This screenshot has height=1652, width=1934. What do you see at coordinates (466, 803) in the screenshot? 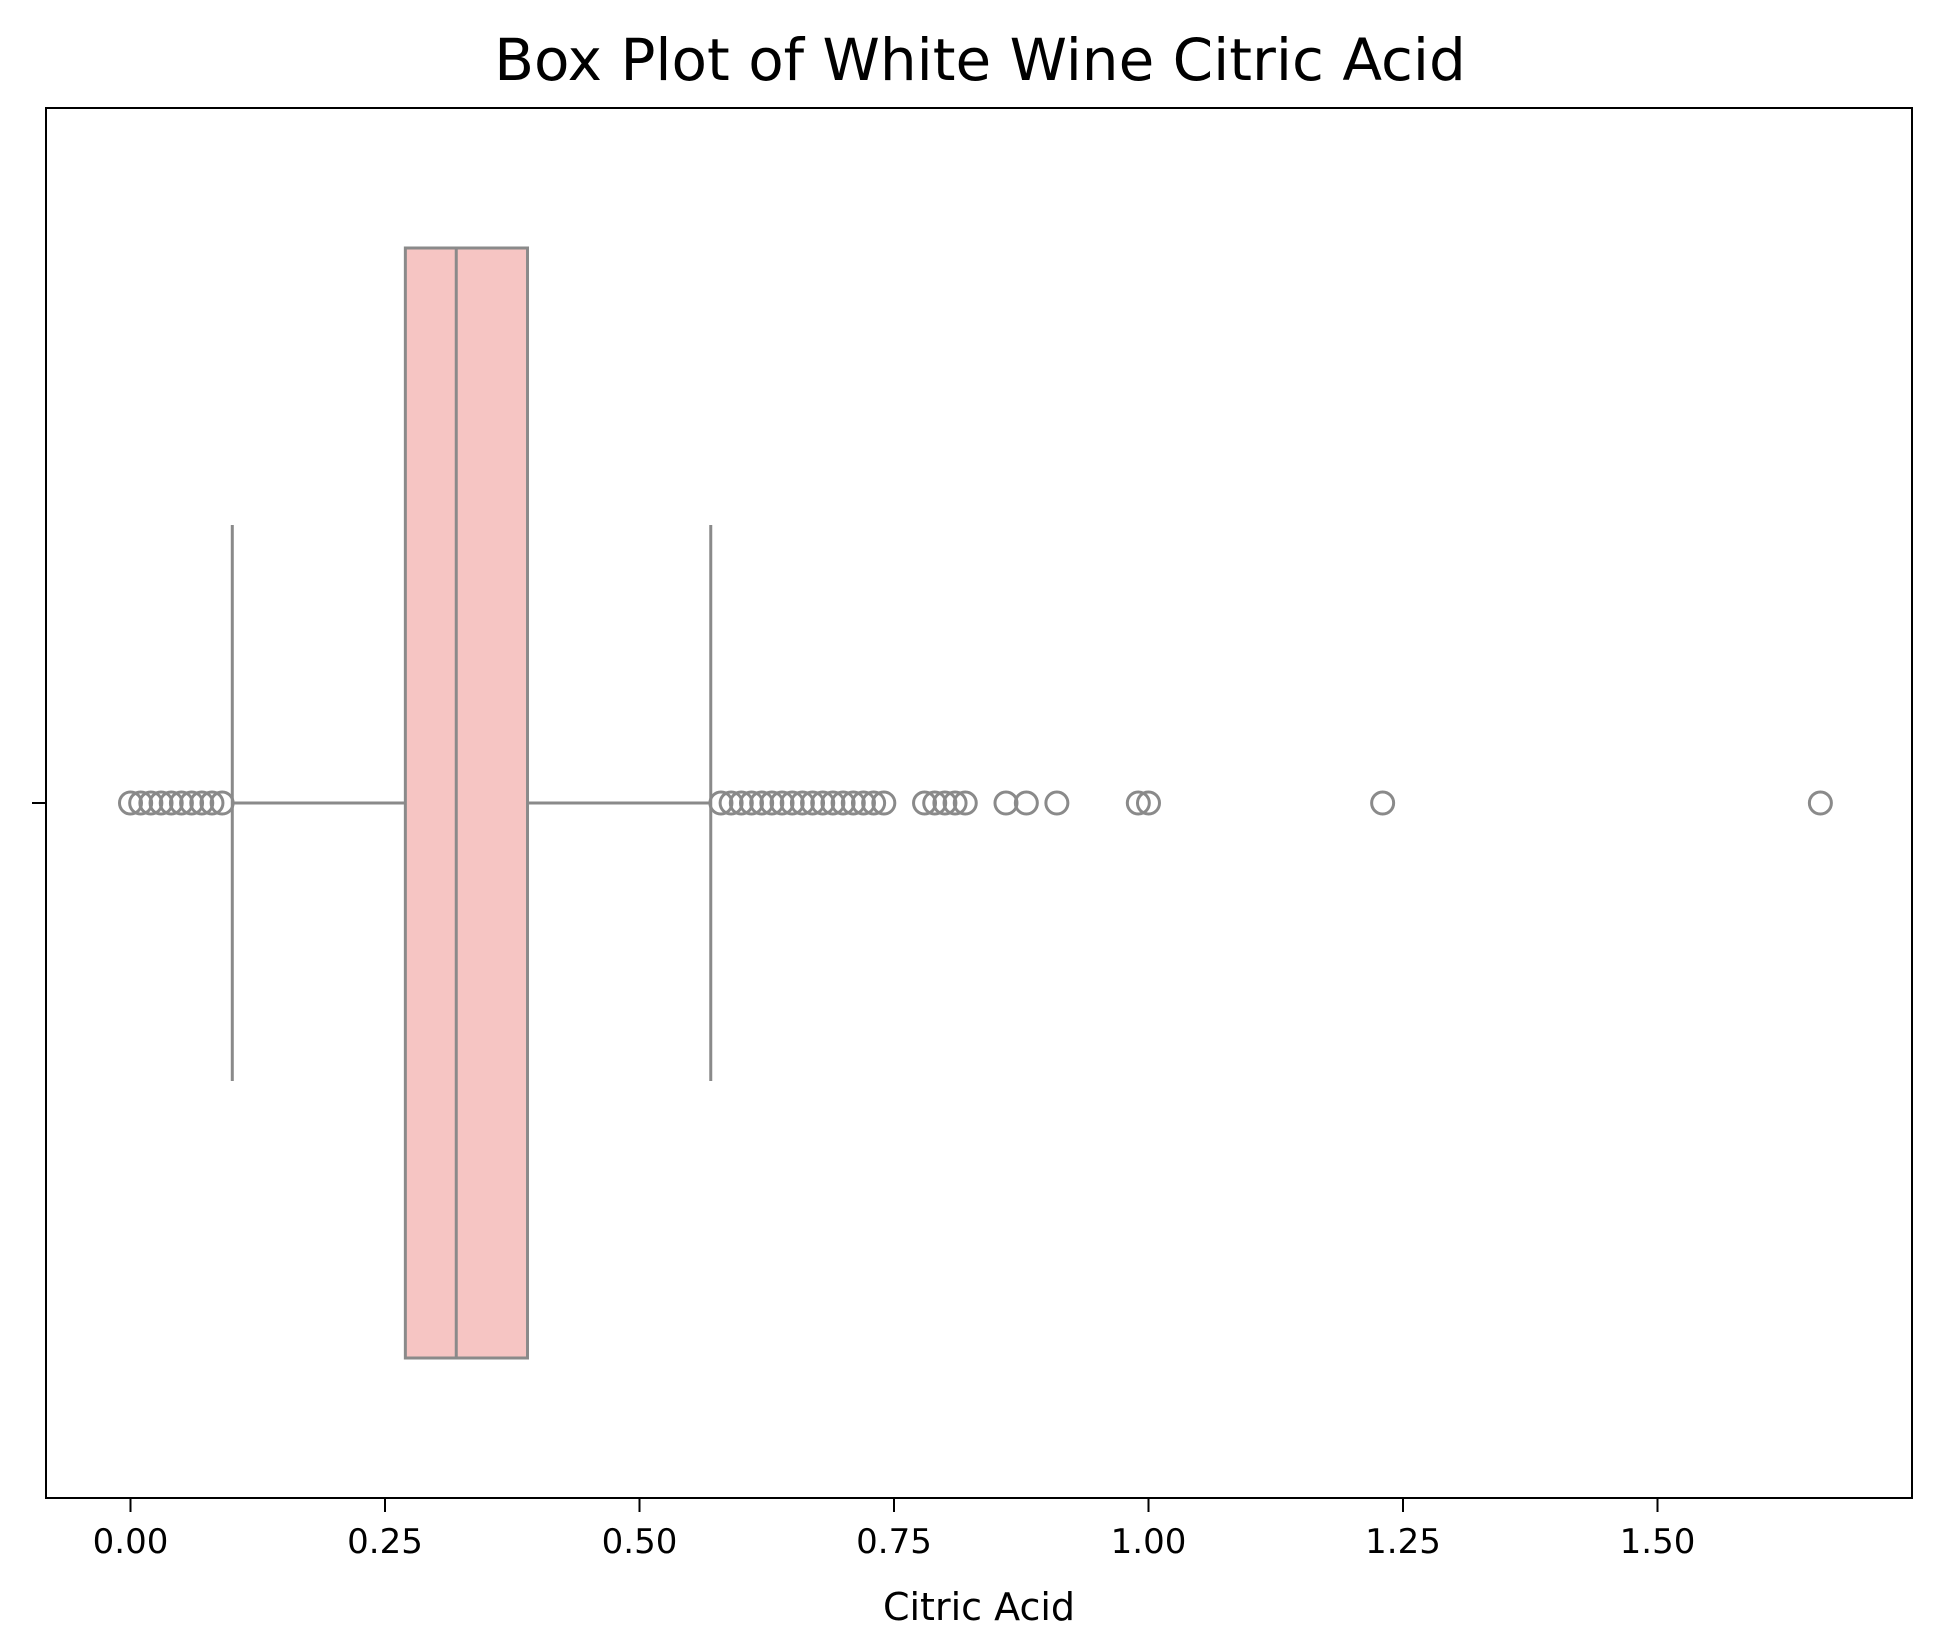
I see `iqr-box` at bounding box center [466, 803].